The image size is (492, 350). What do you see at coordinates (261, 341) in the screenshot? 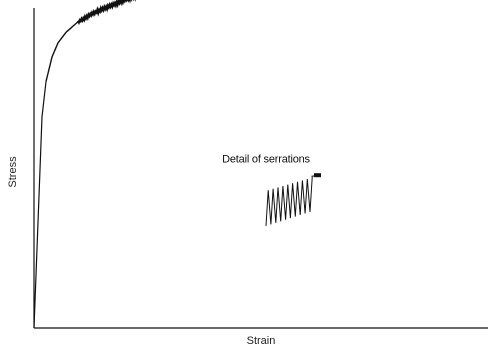
I see `x-axis-label: Strain` at bounding box center [261, 341].